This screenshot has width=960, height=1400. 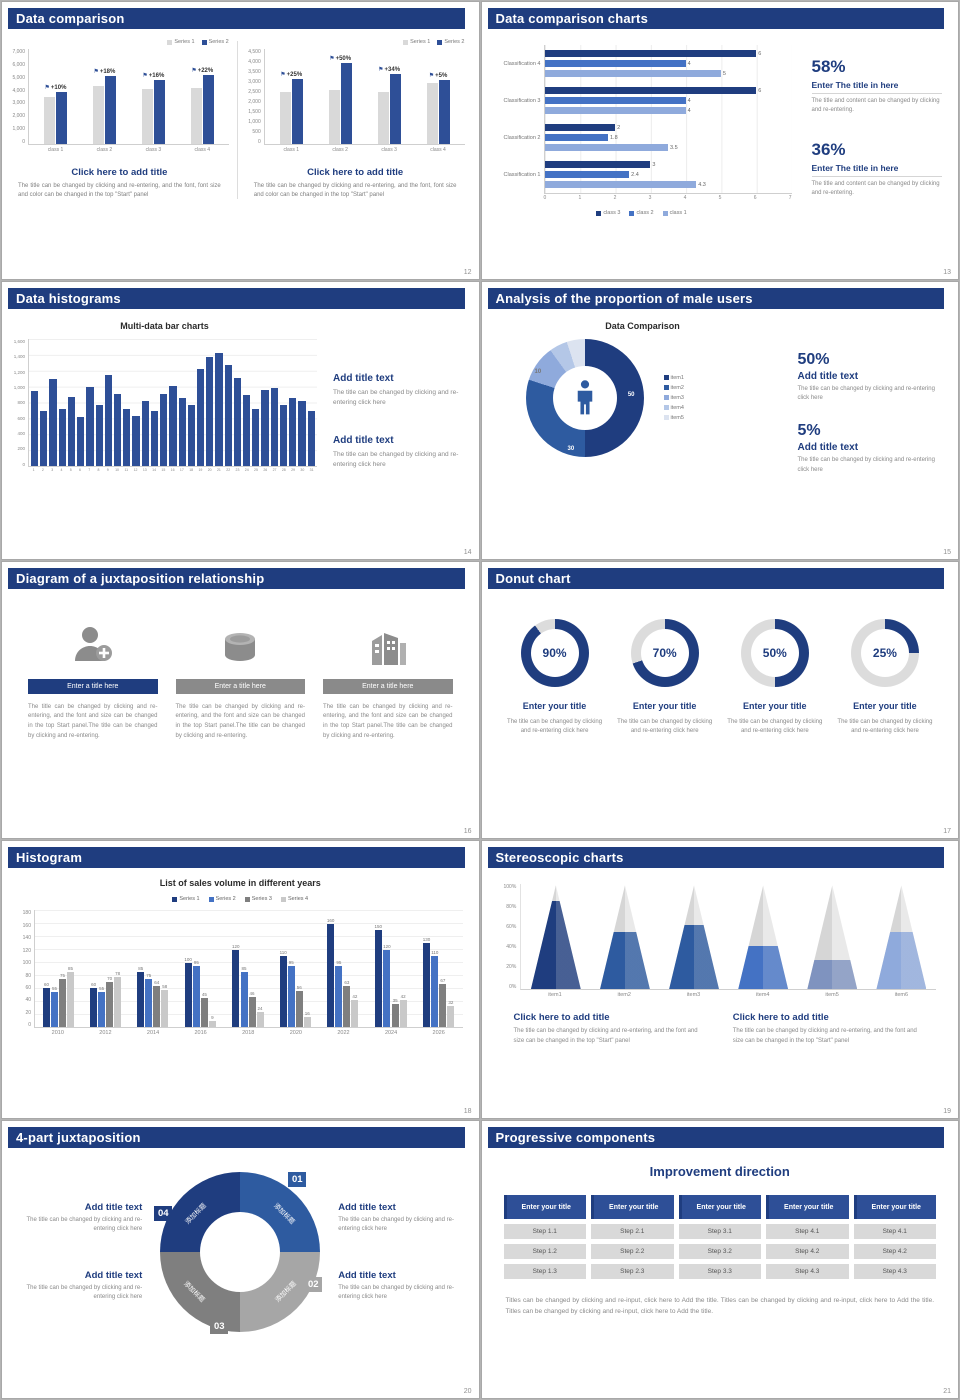 What do you see at coordinates (70, 18) in the screenshot?
I see `slide-title: Data comparison` at bounding box center [70, 18].